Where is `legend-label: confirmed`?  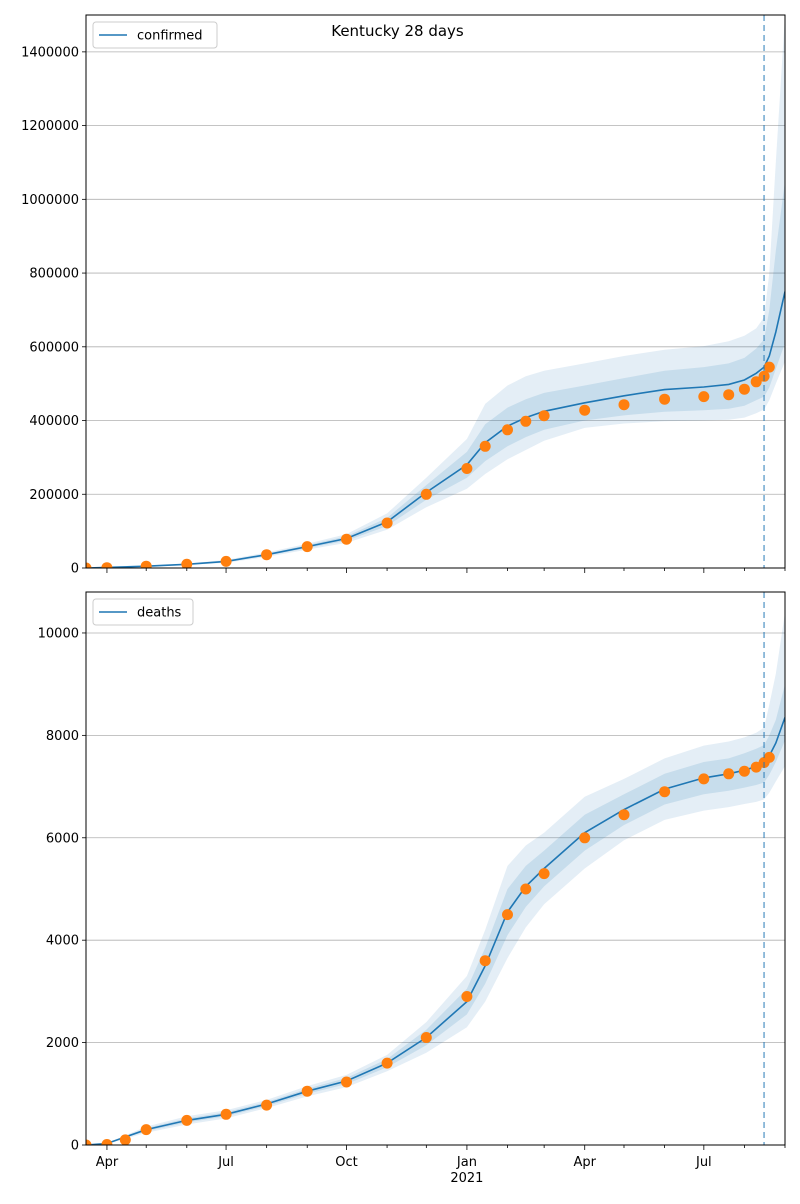
legend-label: confirmed is located at coordinates (170, 36).